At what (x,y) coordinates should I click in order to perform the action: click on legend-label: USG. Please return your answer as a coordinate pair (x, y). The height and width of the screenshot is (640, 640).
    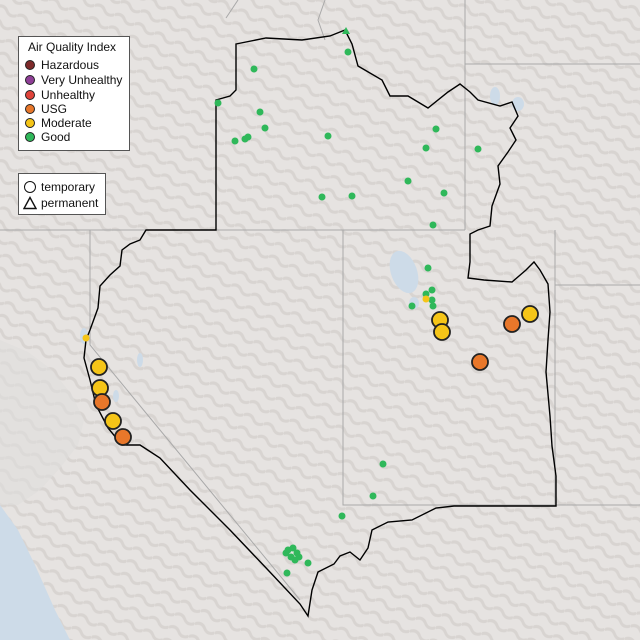
    Looking at the image, I should click on (54, 109).